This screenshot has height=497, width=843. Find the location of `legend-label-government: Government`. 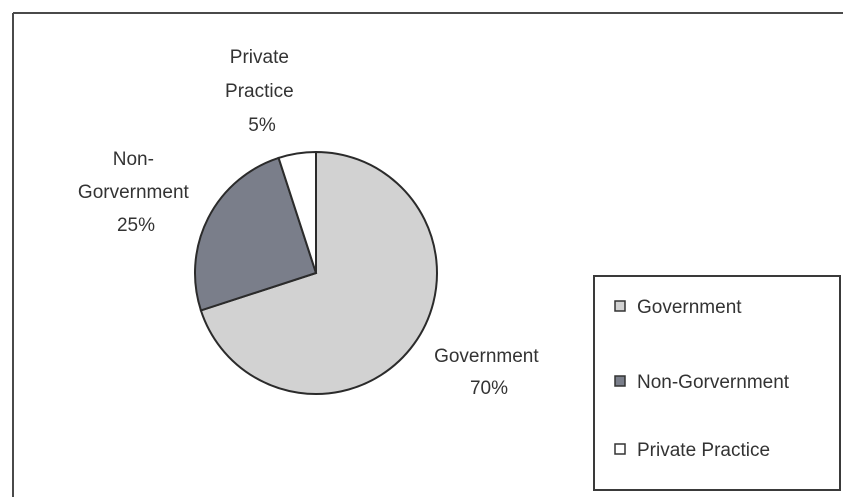

legend-label-government: Government is located at coordinates (689, 307).